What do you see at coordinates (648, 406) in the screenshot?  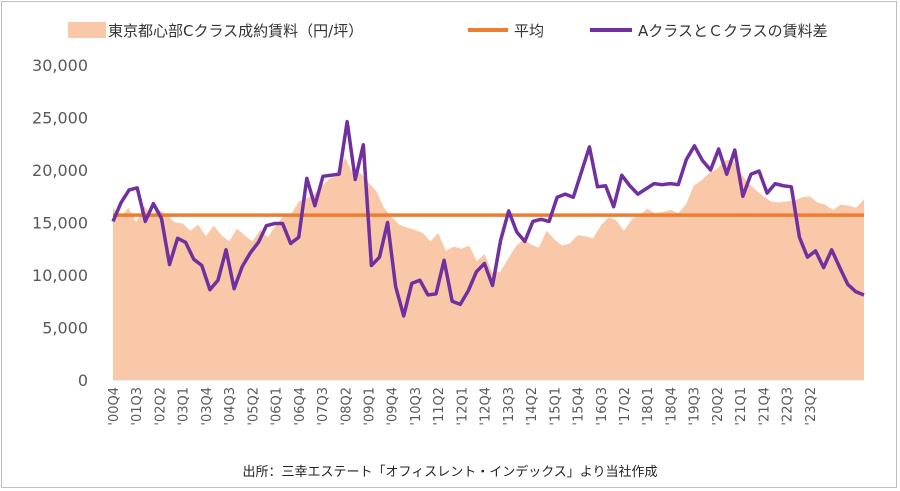 I see `x-tick-label: '18Q1` at bounding box center [648, 406].